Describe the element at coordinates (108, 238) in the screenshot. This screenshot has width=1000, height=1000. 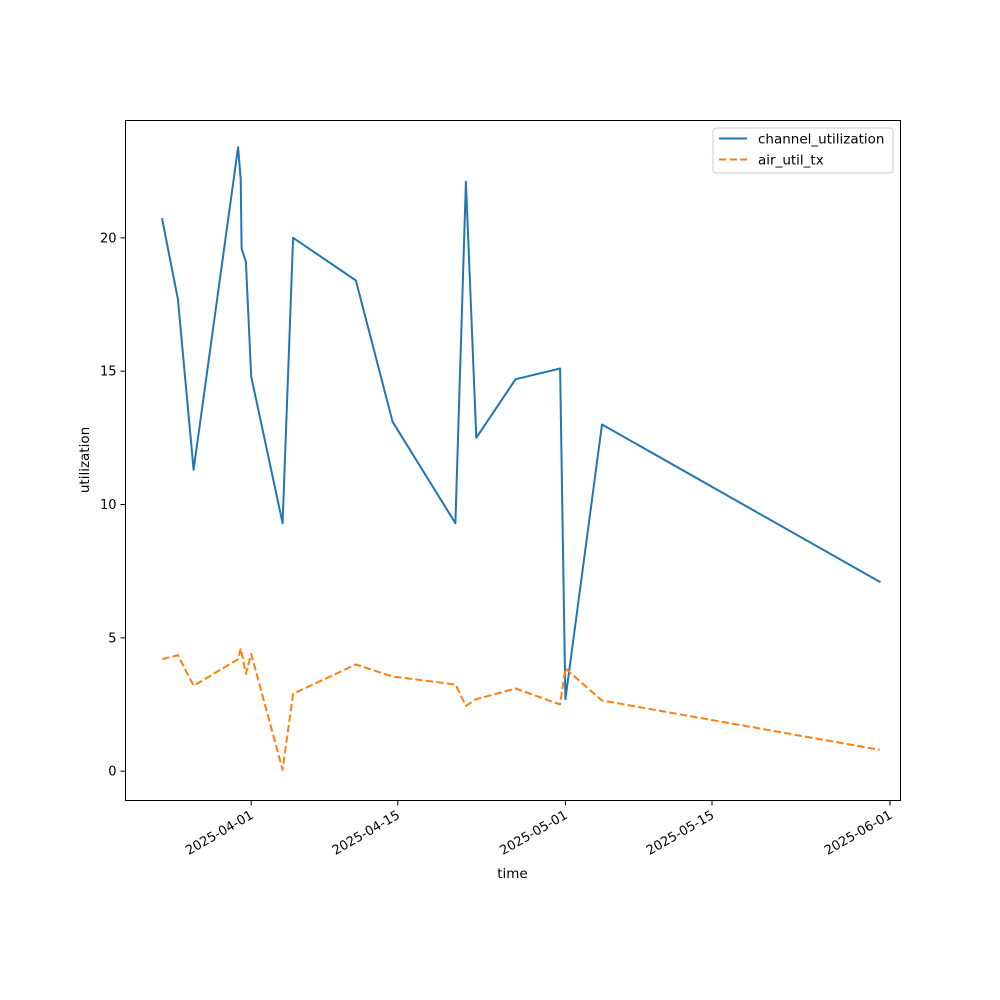
I see `y-tick-label: 20` at that location.